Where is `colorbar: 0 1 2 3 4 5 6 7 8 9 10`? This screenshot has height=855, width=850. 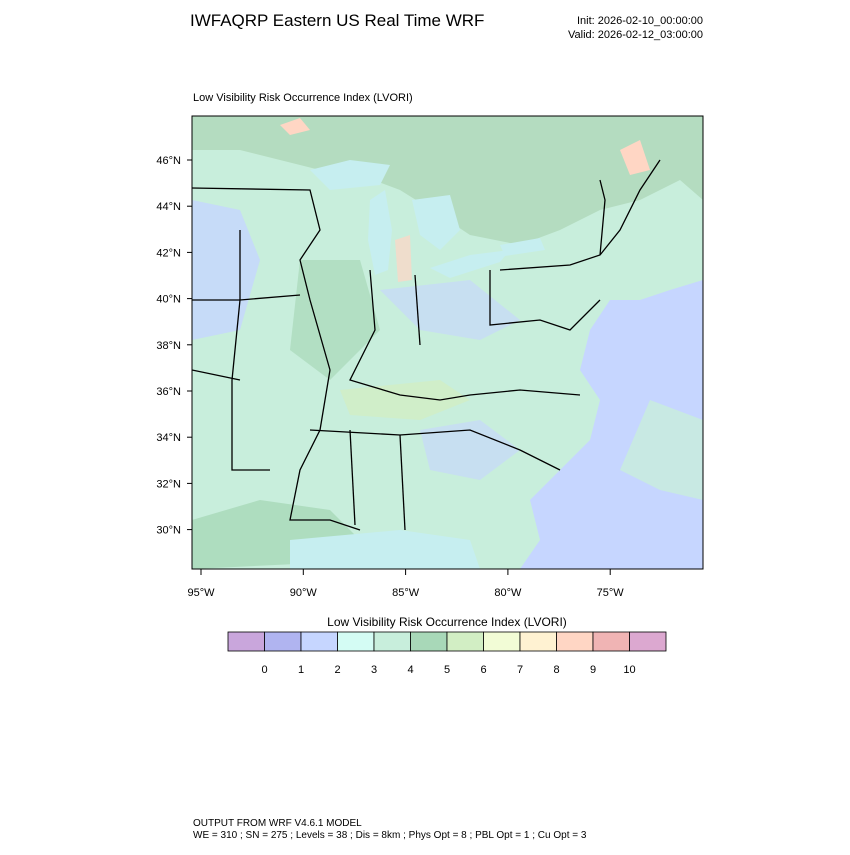
colorbar: 0 1 2 3 4 5 6 7 8 9 10 is located at coordinates (447, 653).